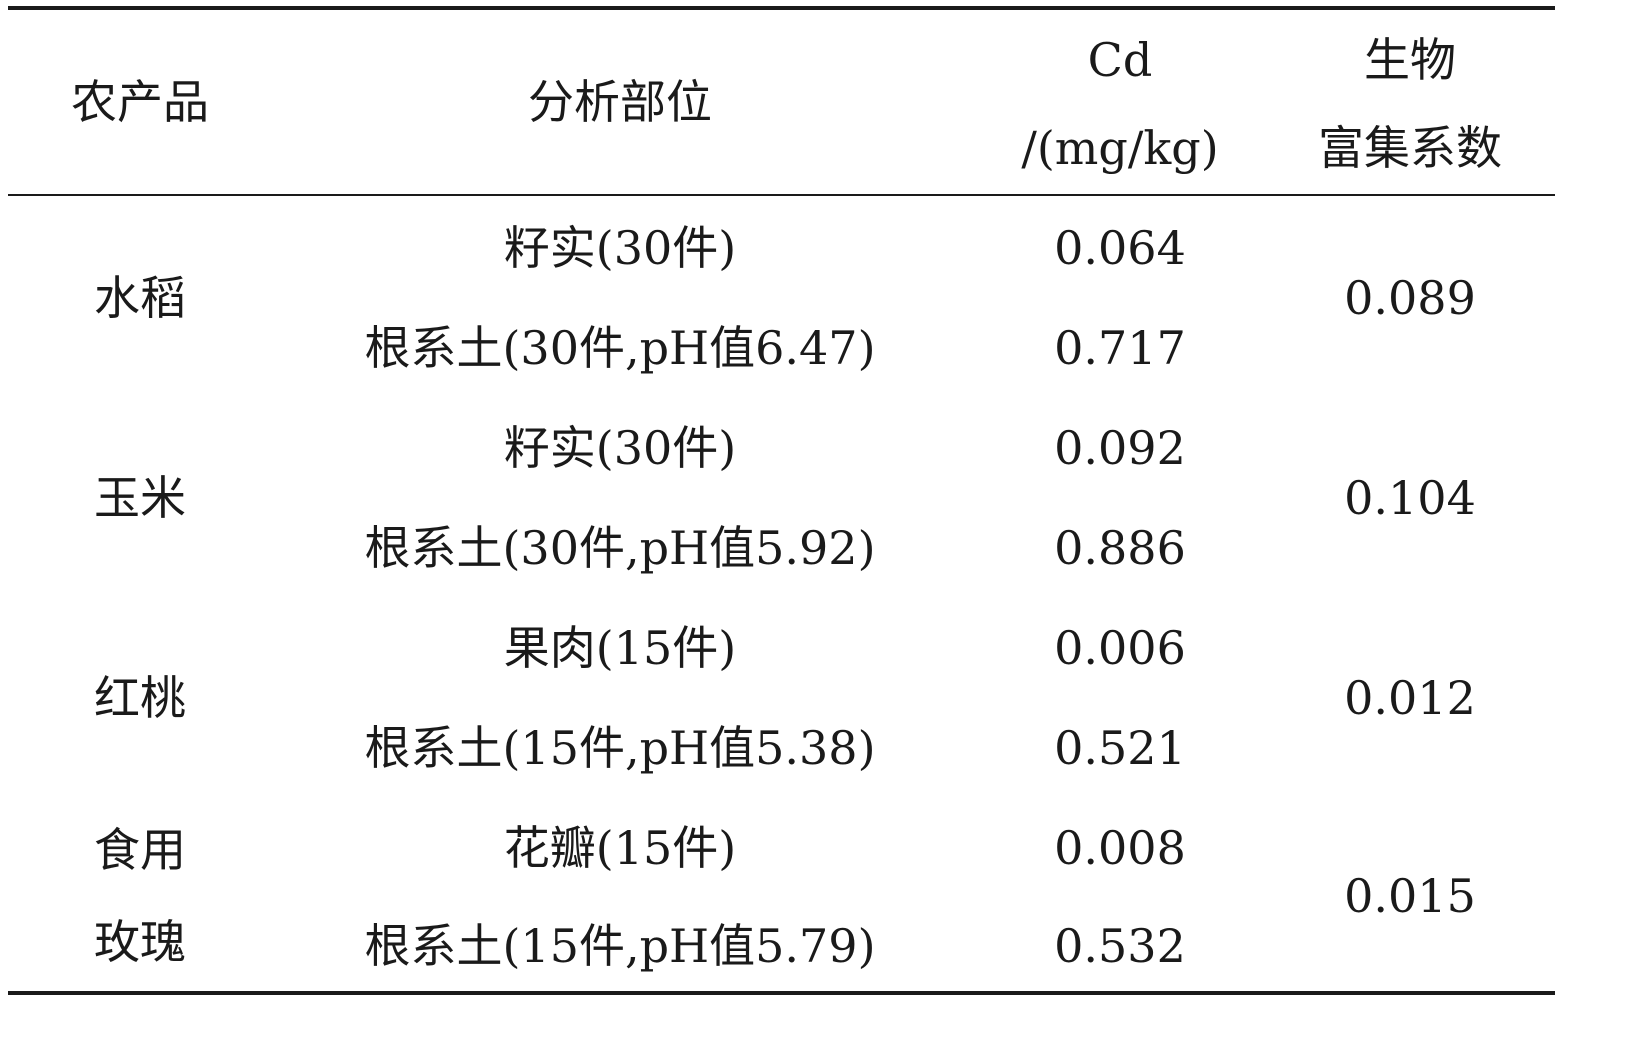 The height and width of the screenshot is (1040, 1631). Describe the element at coordinates (1410, 896) in the screenshot. I see `bcf-value: 0.015` at that location.